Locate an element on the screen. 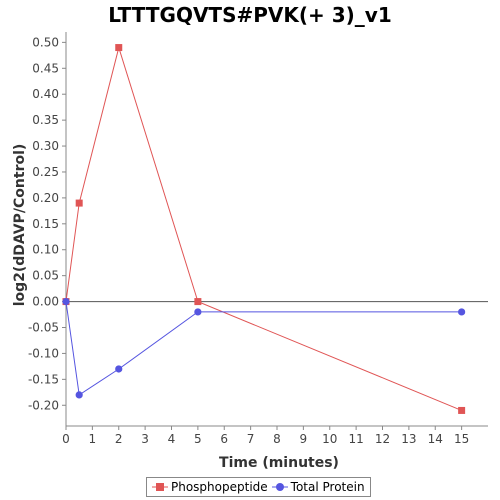 Image resolution: width=500 pixels, height=500 pixels. x-tick-label: 5 is located at coordinates (198, 439).